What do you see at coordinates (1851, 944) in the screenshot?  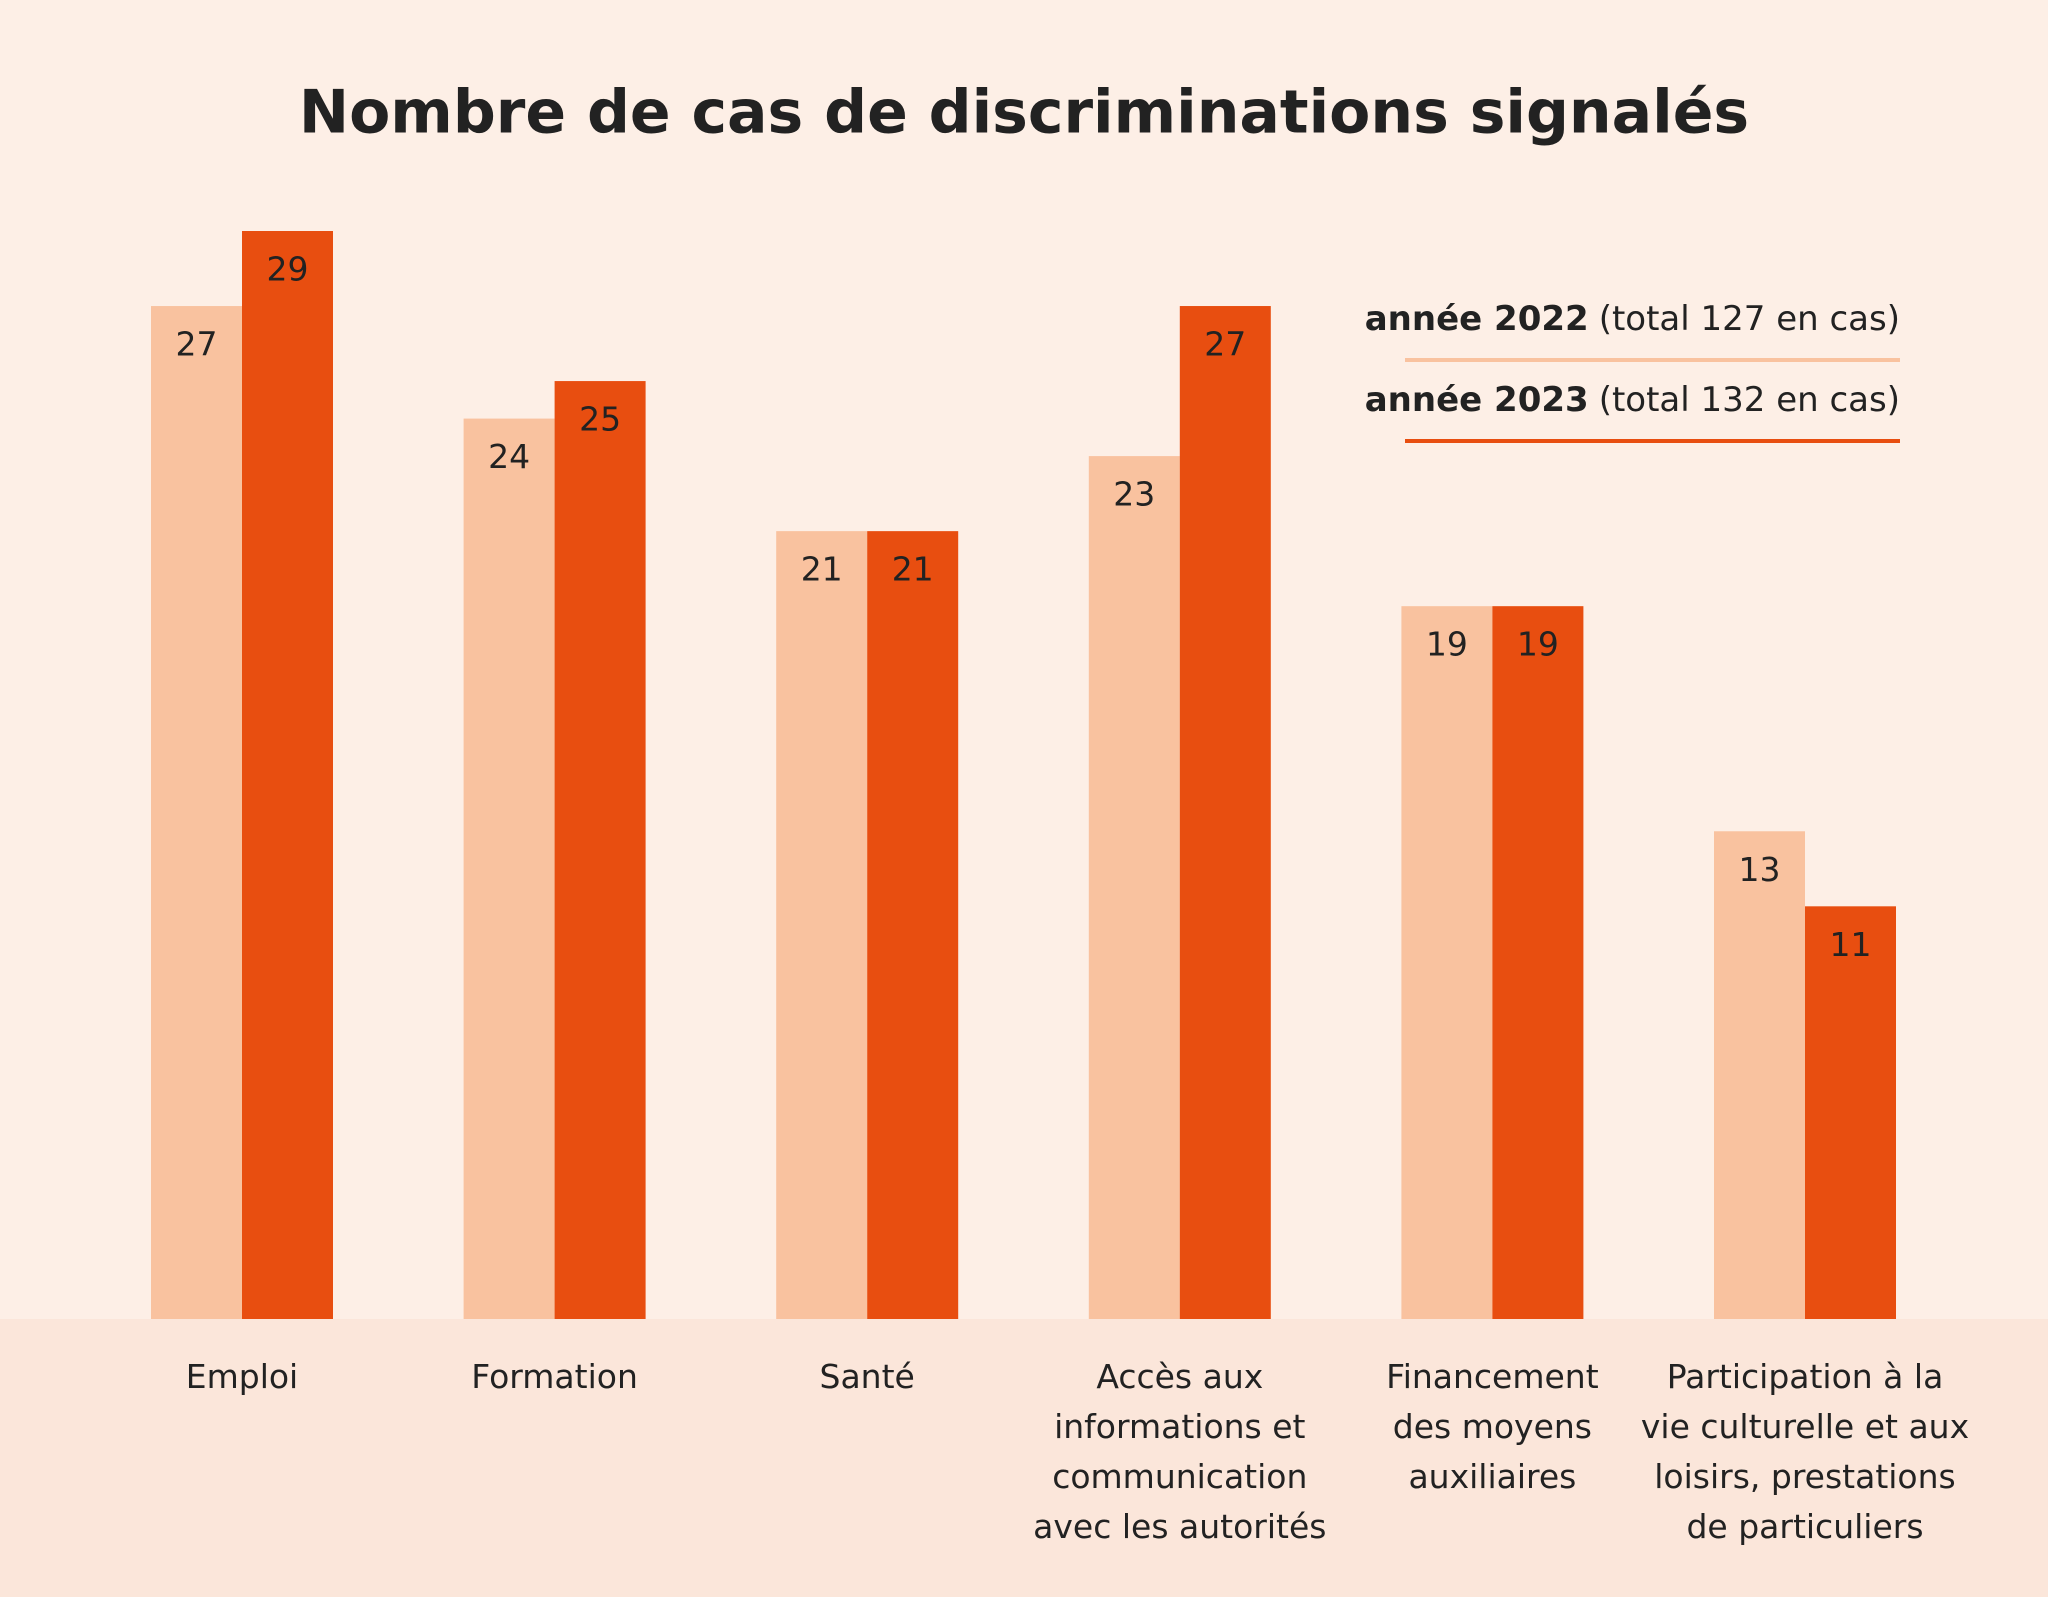 I see `value-label: 11` at bounding box center [1851, 944].